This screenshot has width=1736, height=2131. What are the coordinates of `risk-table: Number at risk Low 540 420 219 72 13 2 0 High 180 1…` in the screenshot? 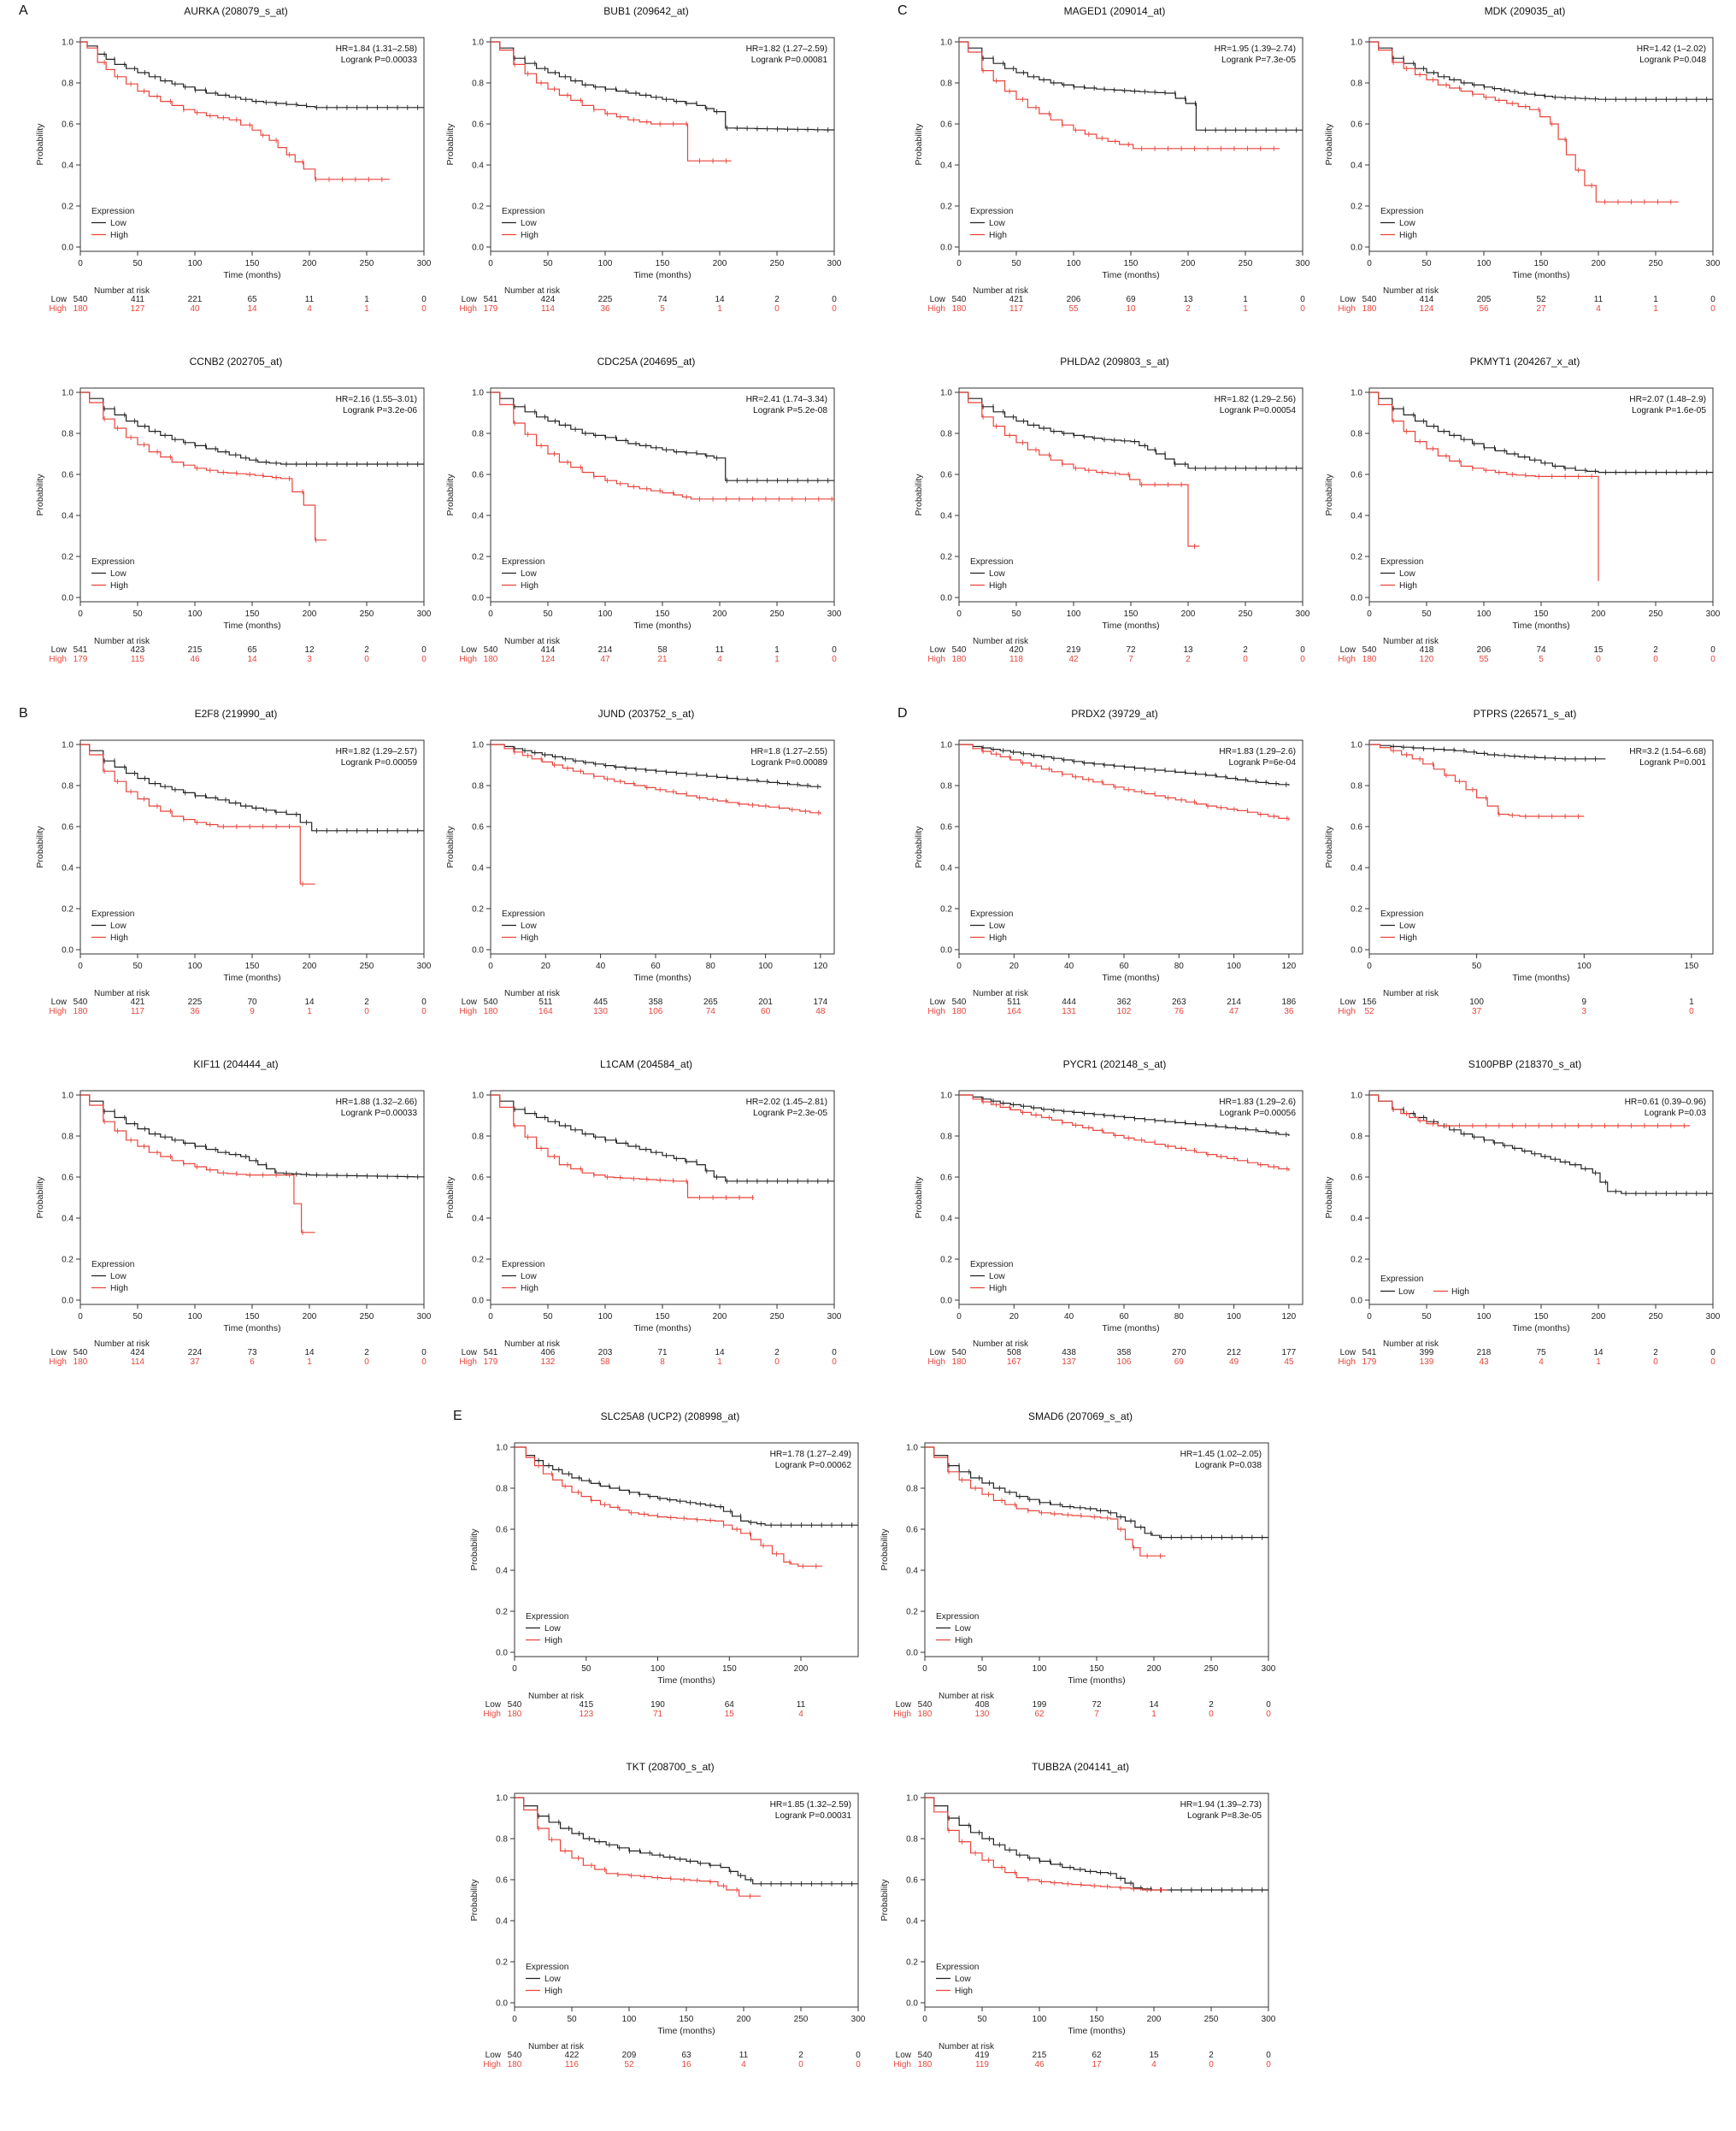 It's located at (1114, 656).